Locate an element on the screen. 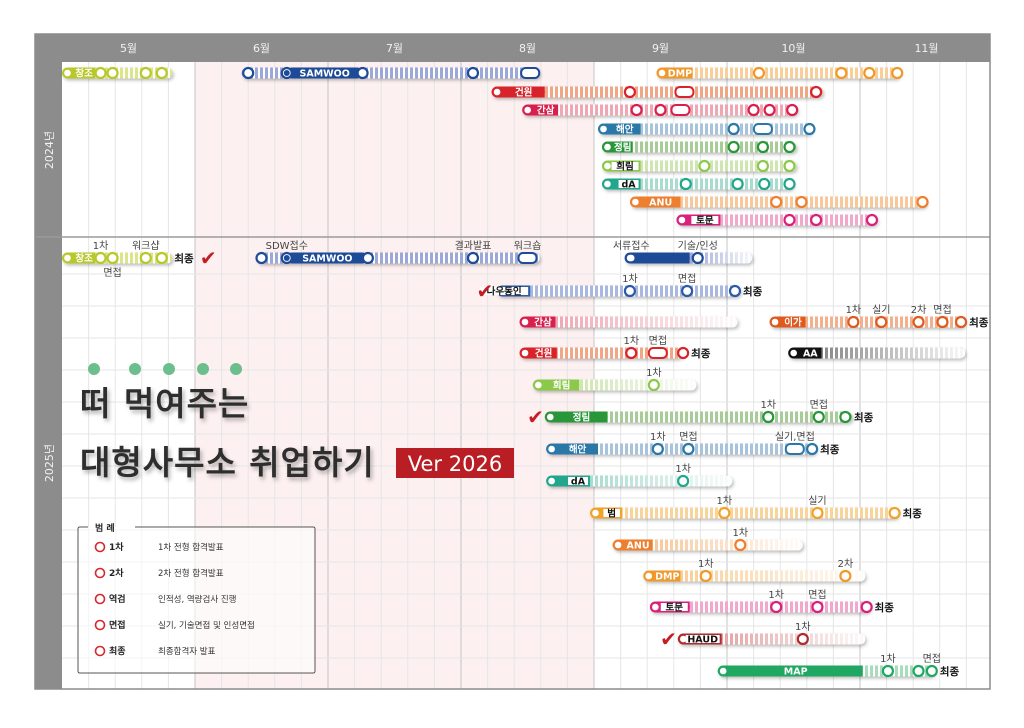  bar-label: 정림 is located at coordinates (581, 418).